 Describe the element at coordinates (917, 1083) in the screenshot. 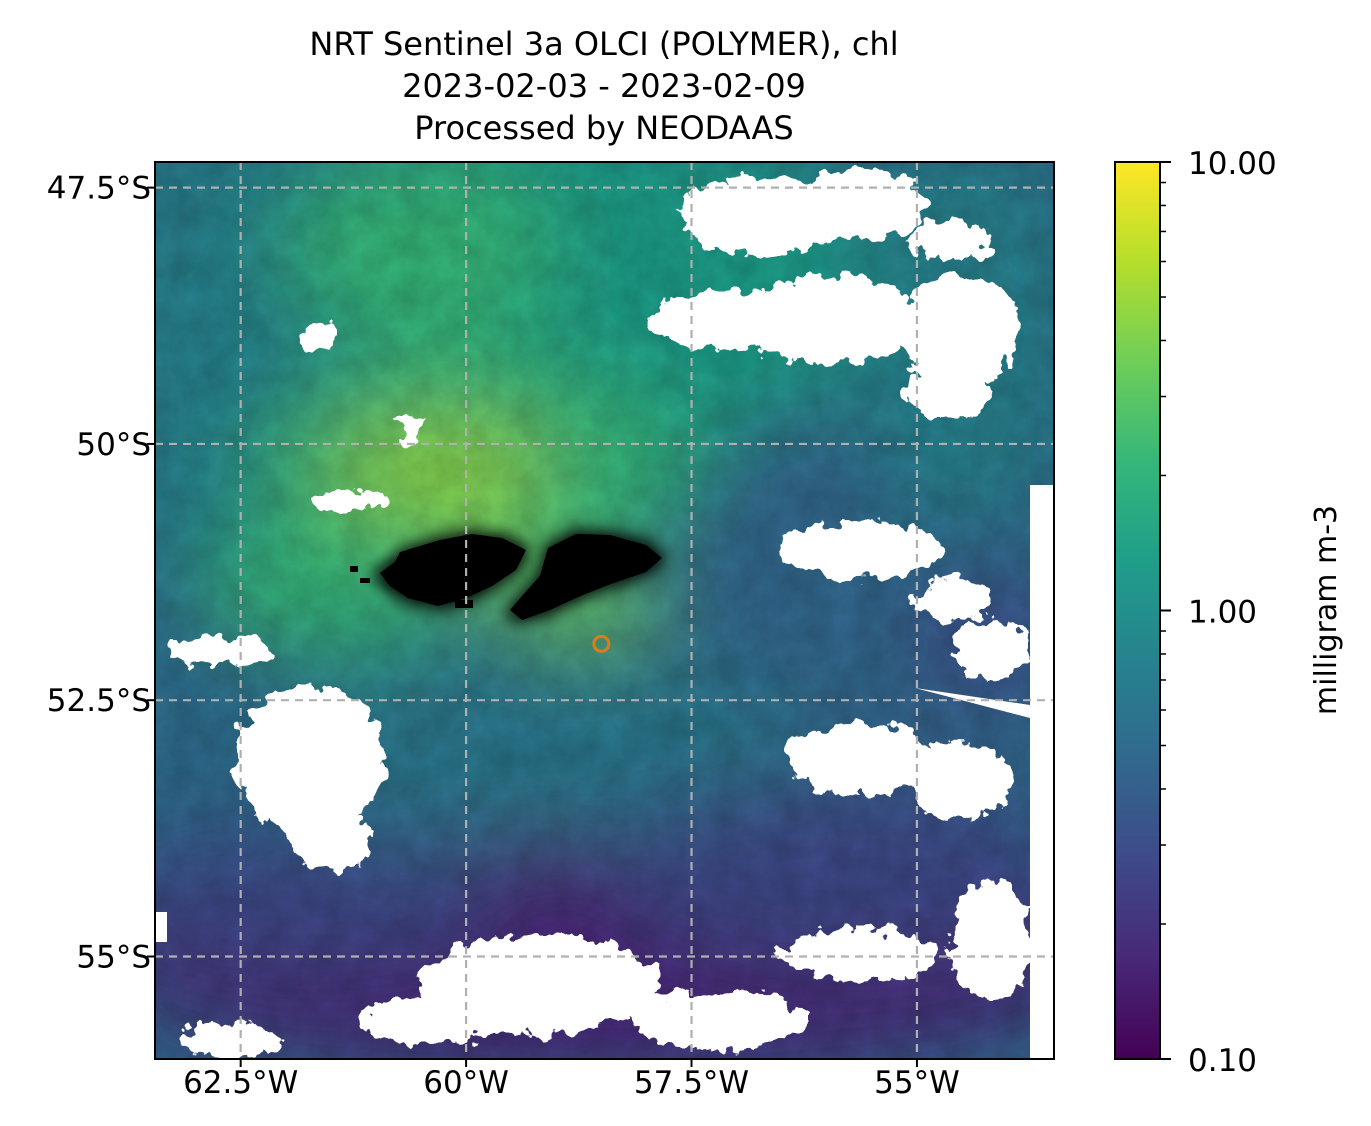

I see `lon-tick-label: 55°W` at that location.